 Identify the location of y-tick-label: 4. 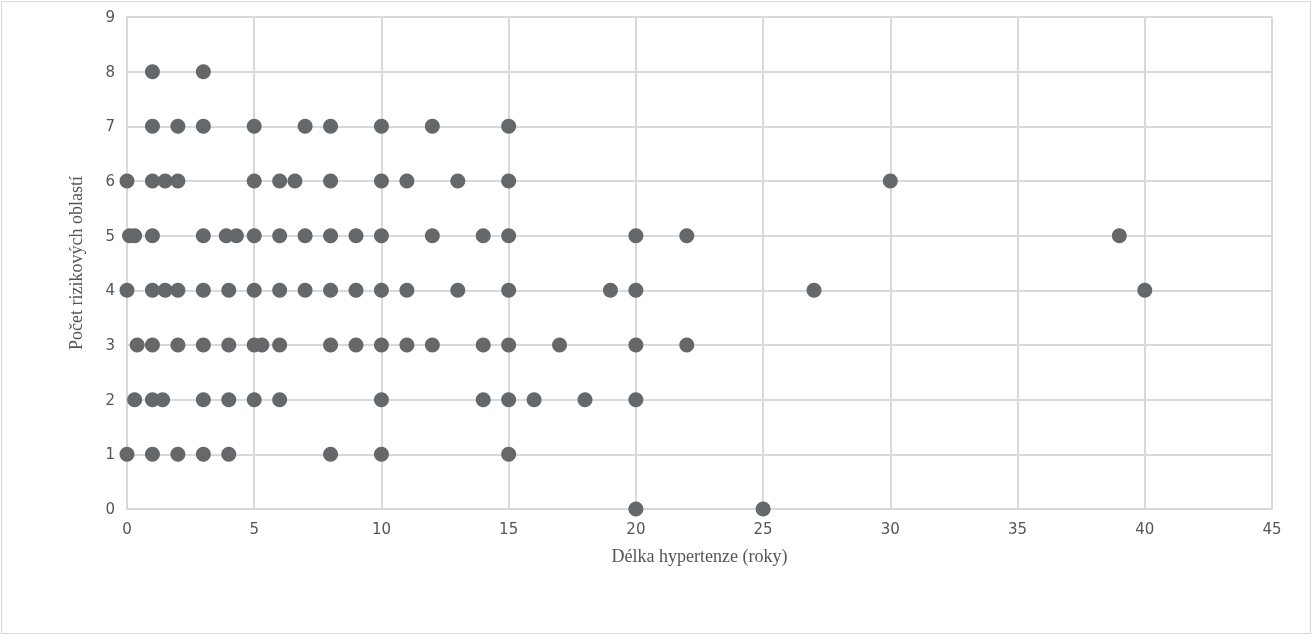
(110, 290).